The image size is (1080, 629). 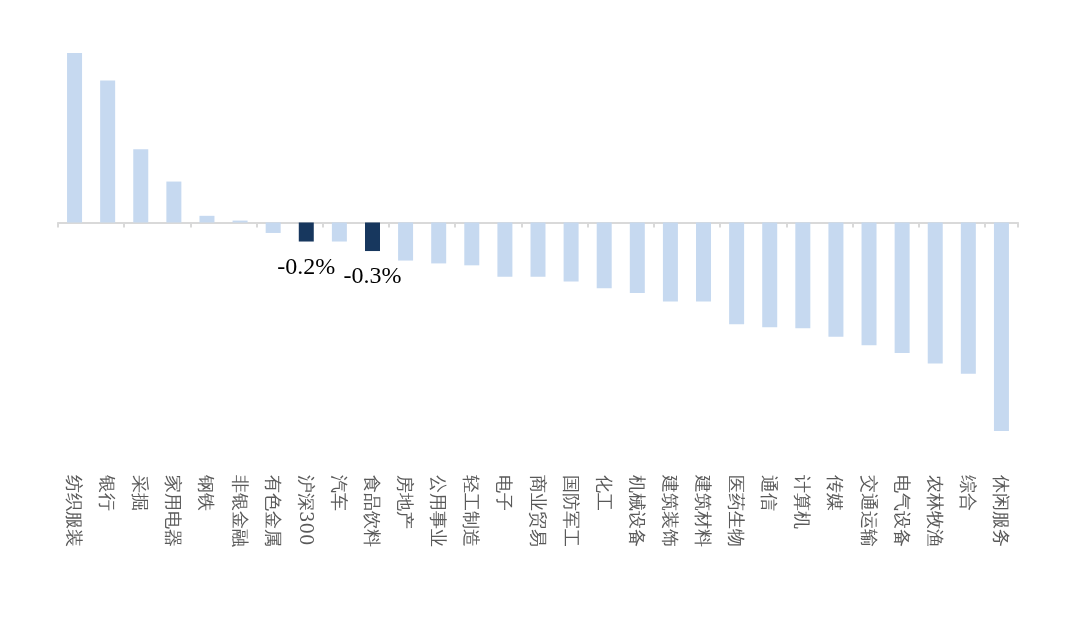 I want to click on x-tick-label: 房地产, so click(x=406, y=502).